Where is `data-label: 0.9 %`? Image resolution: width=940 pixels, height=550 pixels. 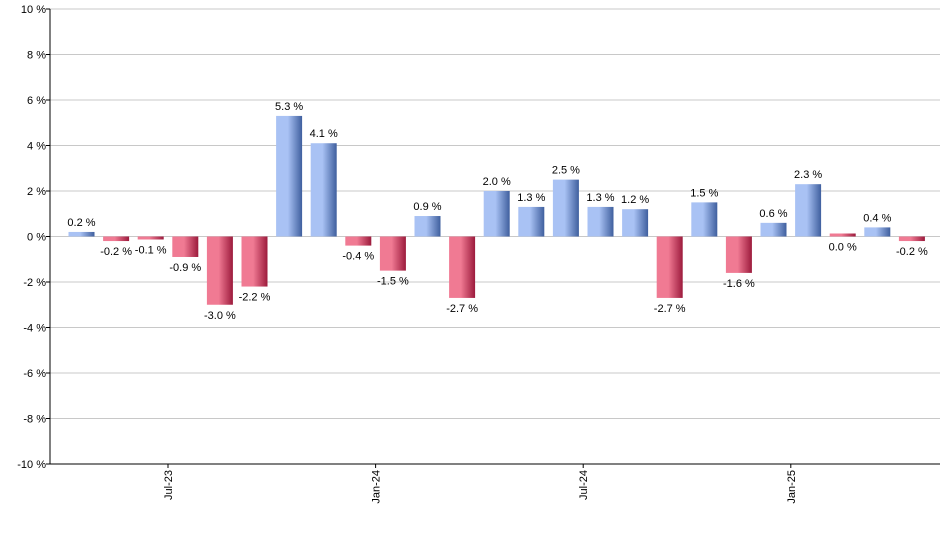 data-label: 0.9 % is located at coordinates (427, 207).